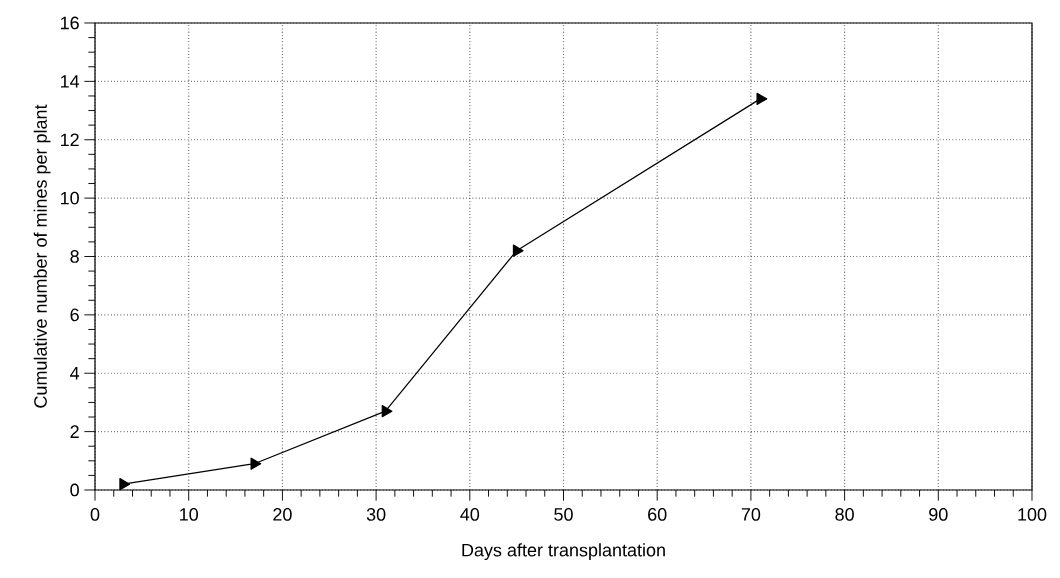  I want to click on y-tick-label: 6, so click(74, 315).